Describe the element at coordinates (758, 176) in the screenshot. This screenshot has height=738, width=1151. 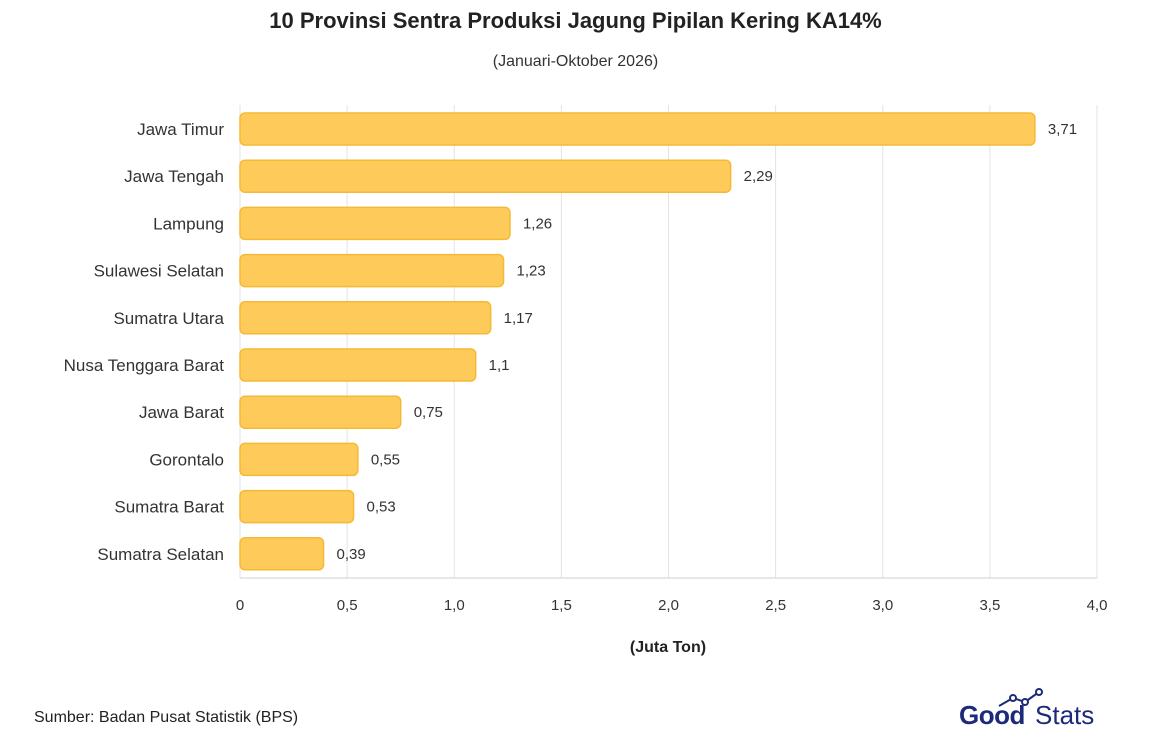
I see `value-label: 2,29` at that location.